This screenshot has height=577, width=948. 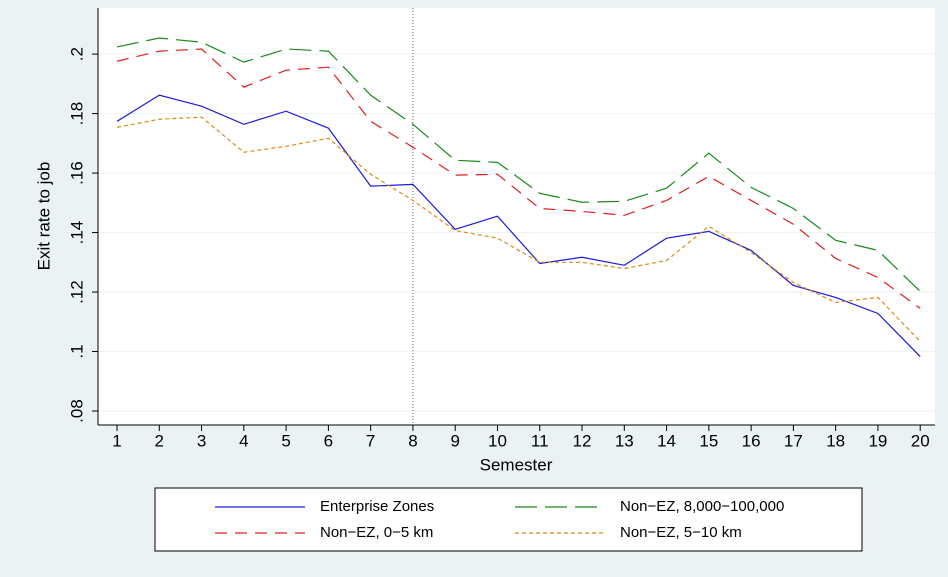 What do you see at coordinates (376, 532) in the screenshot?
I see `legend-label: Non−EZ, 0−5 km` at bounding box center [376, 532].